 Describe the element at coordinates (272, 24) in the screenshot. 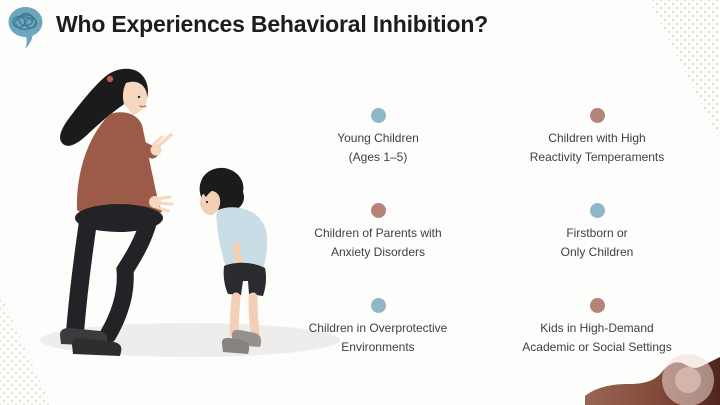

I see `page-title: Who Experiences Behavioral Inhibition?` at that location.